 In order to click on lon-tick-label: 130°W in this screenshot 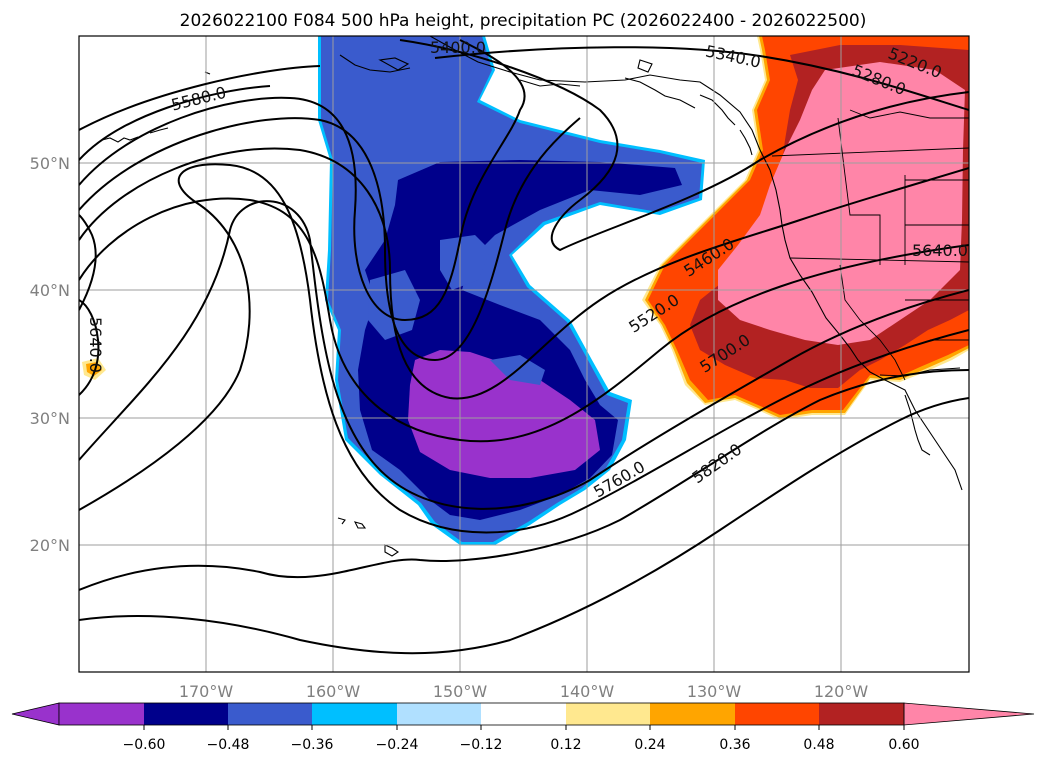, I will do `click(714, 691)`.